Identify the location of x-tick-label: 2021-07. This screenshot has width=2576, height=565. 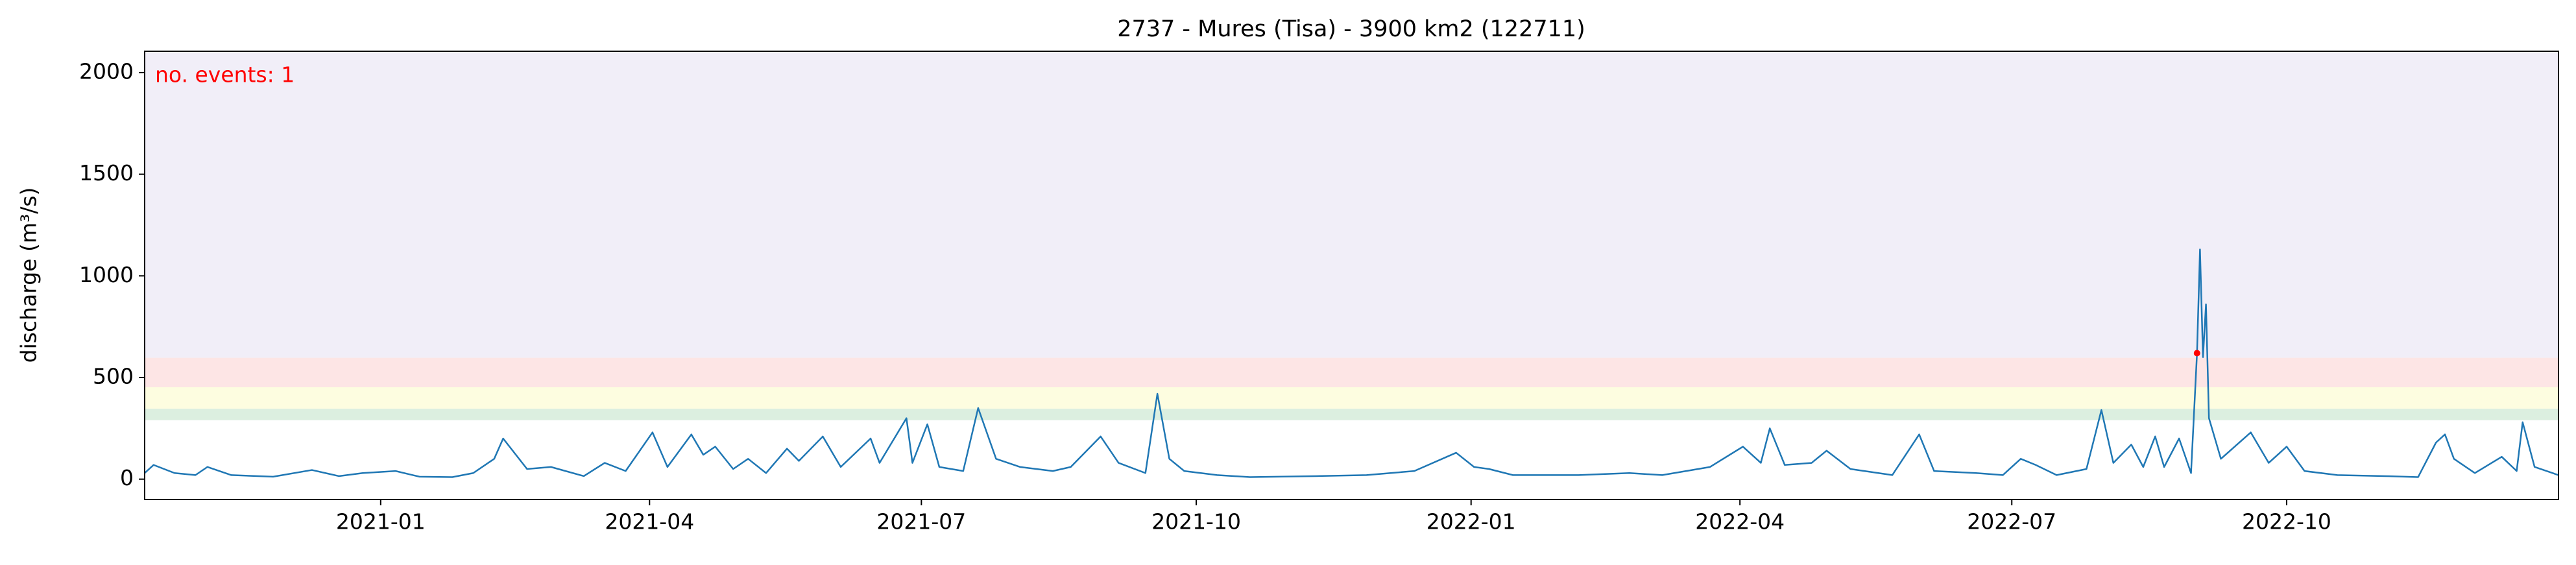
(921, 522).